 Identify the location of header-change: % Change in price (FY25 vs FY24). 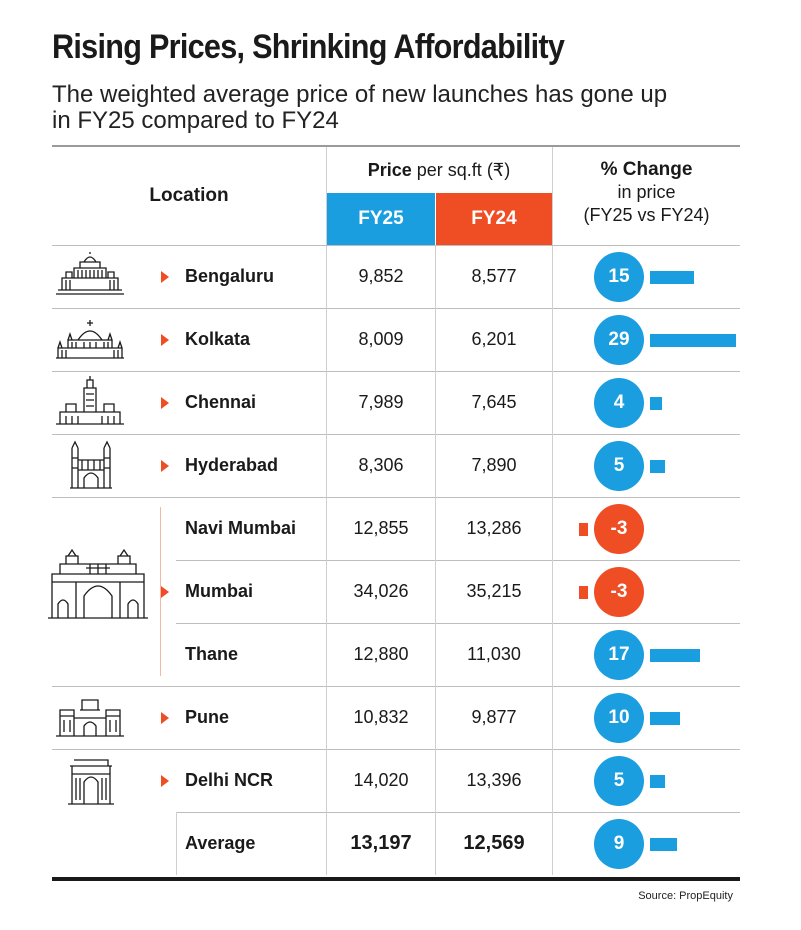
(646, 192).